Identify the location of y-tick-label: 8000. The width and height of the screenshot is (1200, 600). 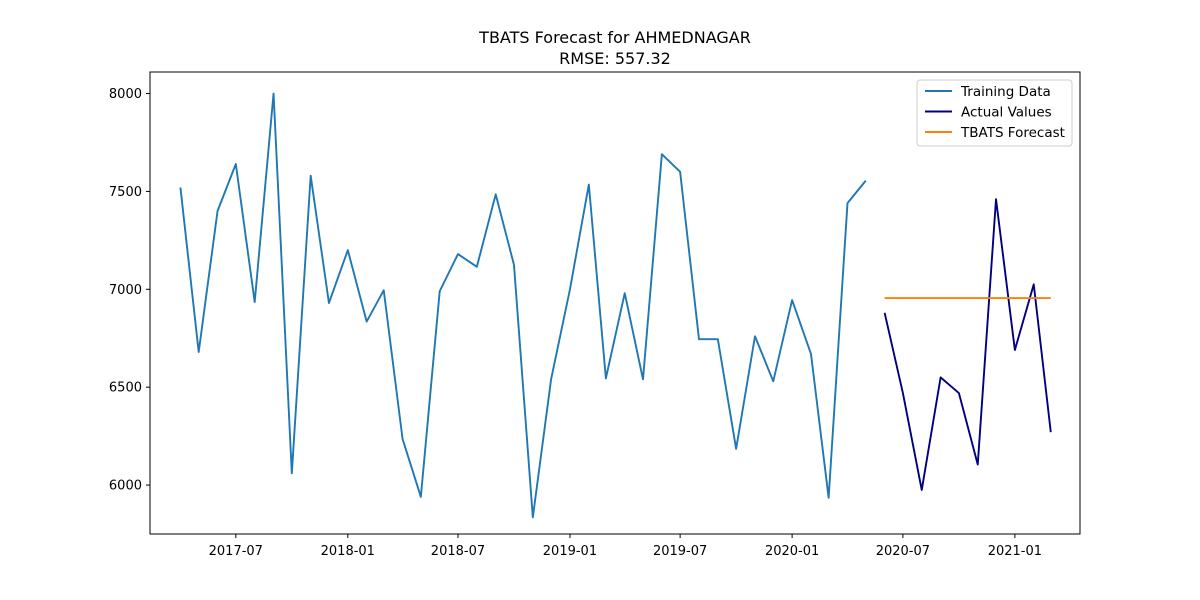
(125, 94).